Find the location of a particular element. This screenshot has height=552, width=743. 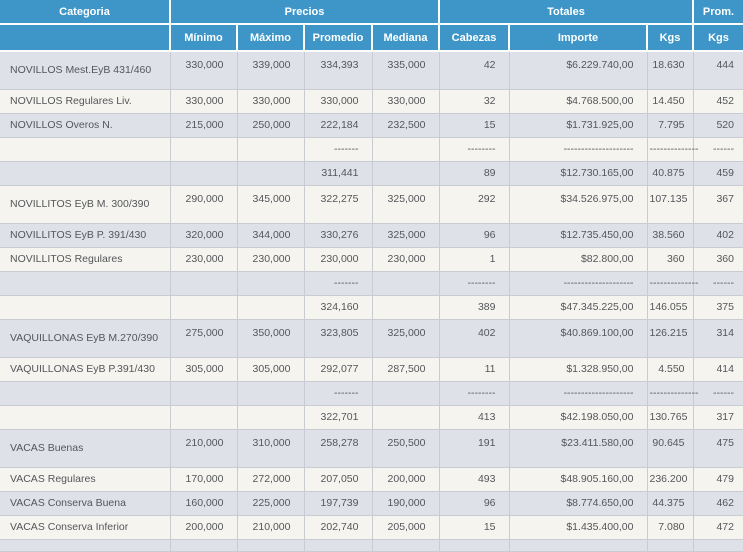

cell-kgs: 146.055 is located at coordinates (670, 307).